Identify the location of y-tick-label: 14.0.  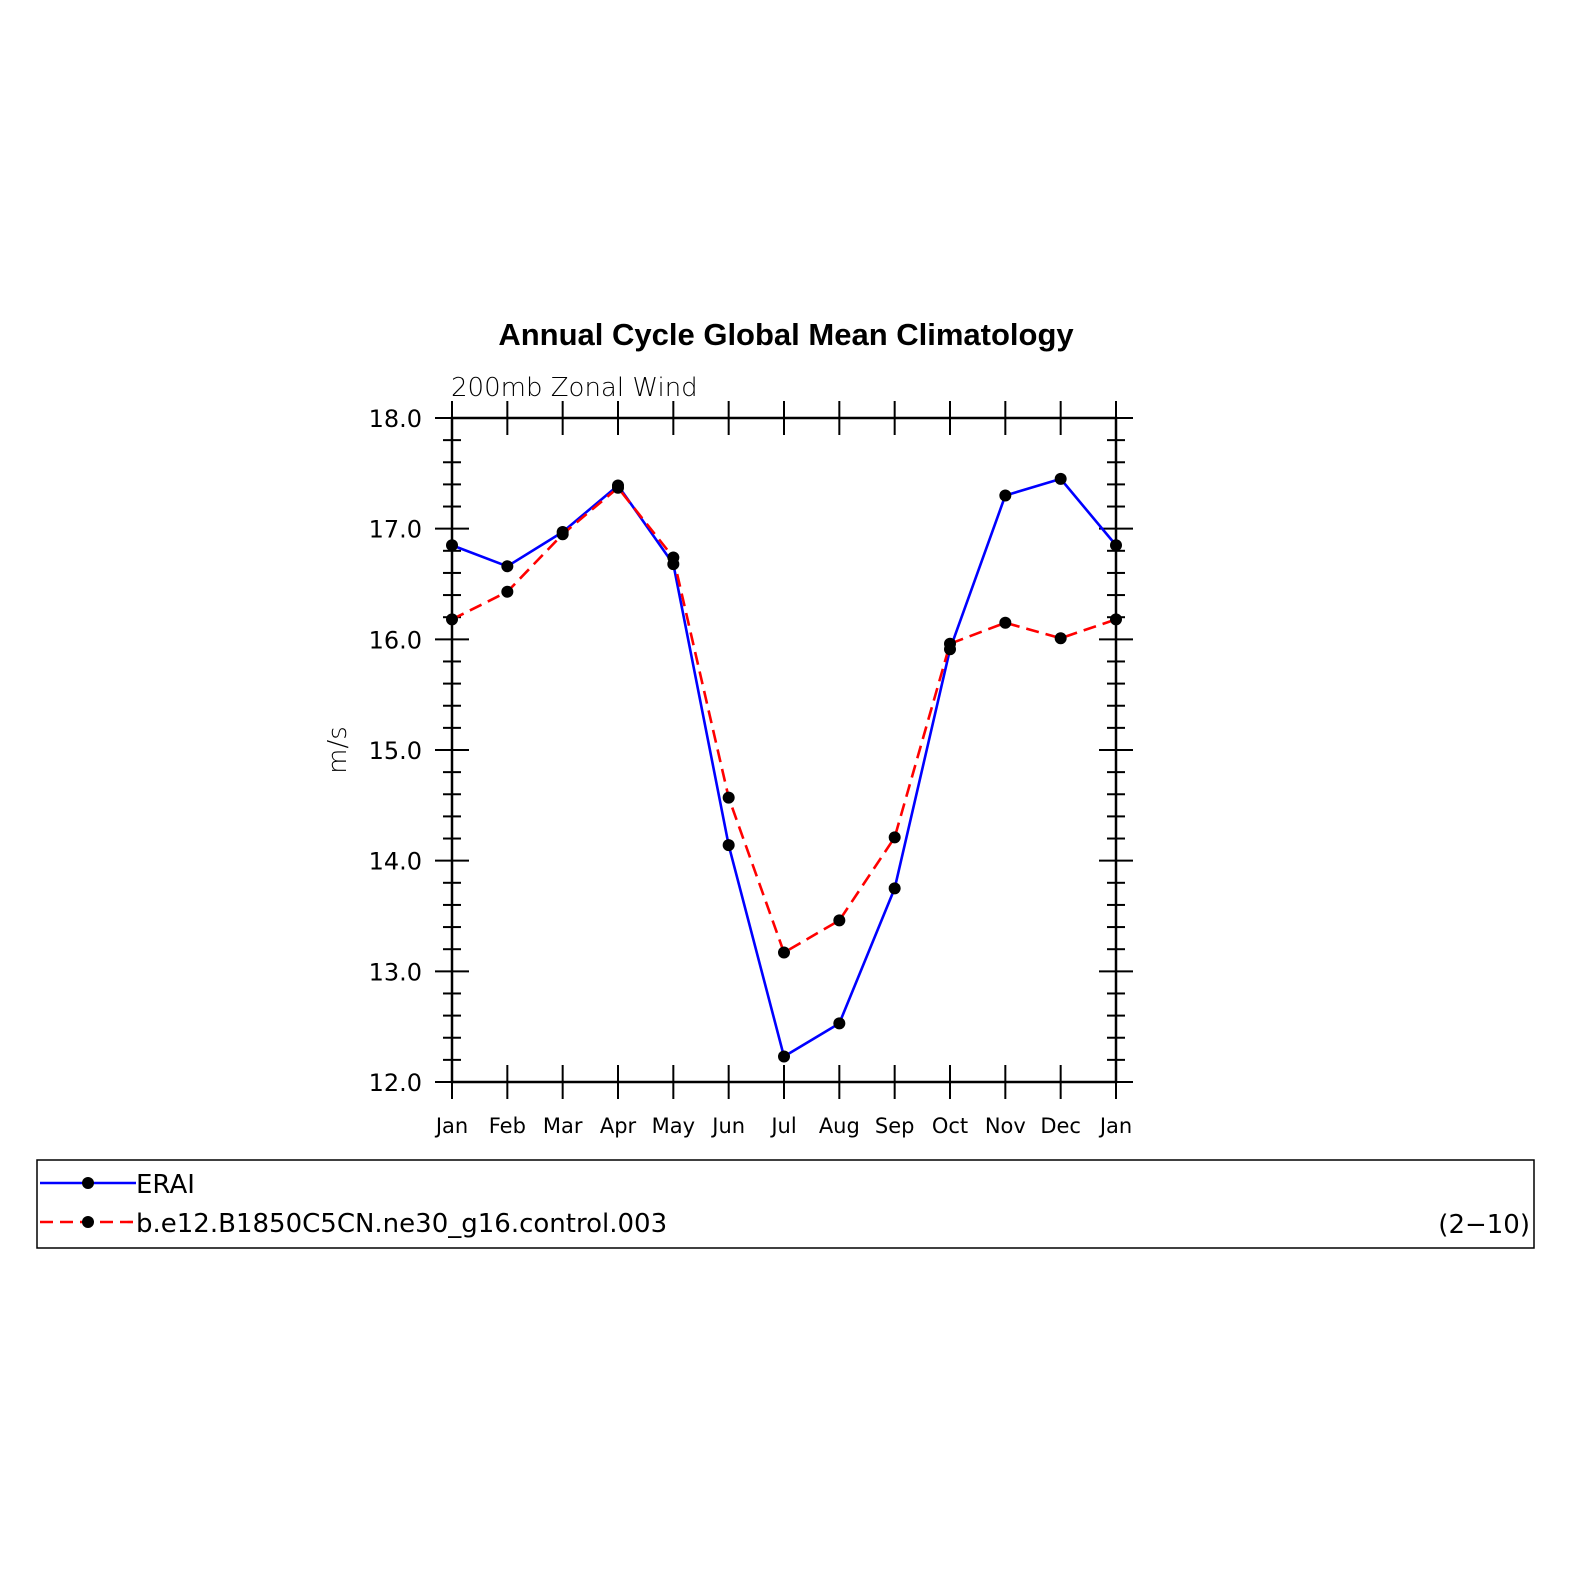
(395, 862).